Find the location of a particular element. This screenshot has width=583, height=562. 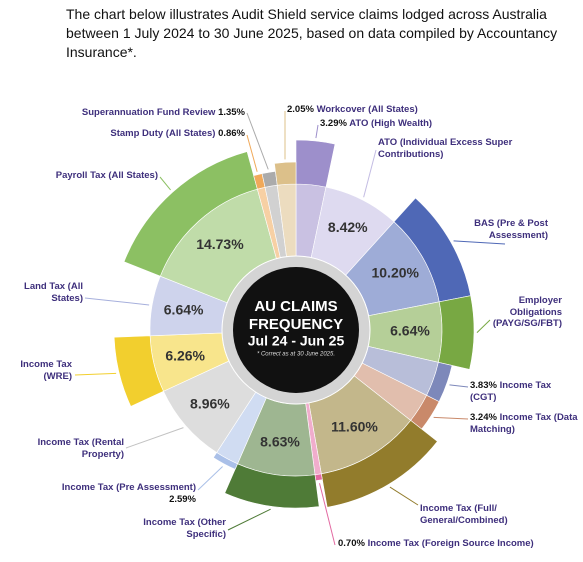

category-label: Income Tax (CGT) is located at coordinates (511, 391).